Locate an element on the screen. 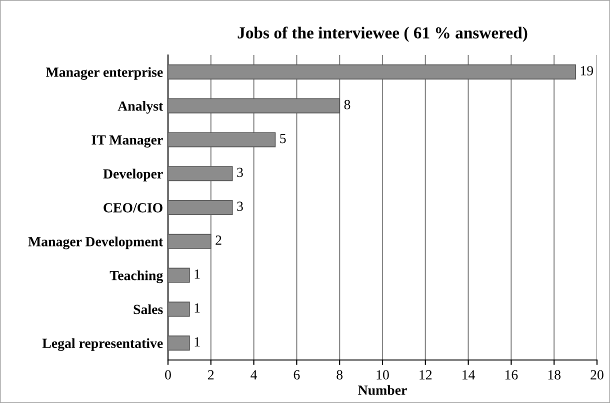 The image size is (610, 403). x-tick-label: 14 is located at coordinates (469, 375).